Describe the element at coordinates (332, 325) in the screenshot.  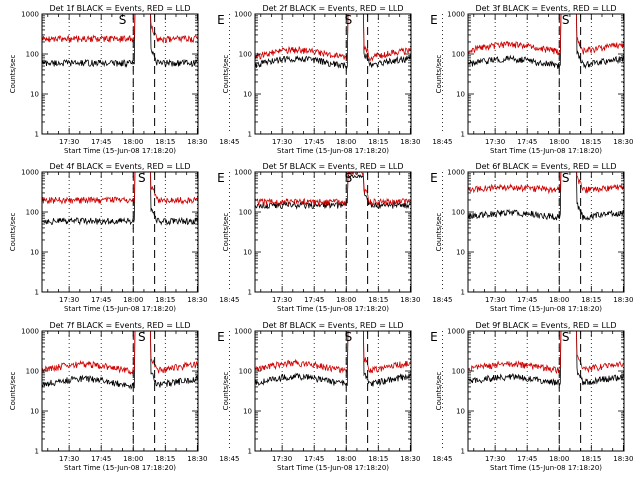
I see `panel-title: Det 8f BLACK = Events, RED = LLD` at that location.